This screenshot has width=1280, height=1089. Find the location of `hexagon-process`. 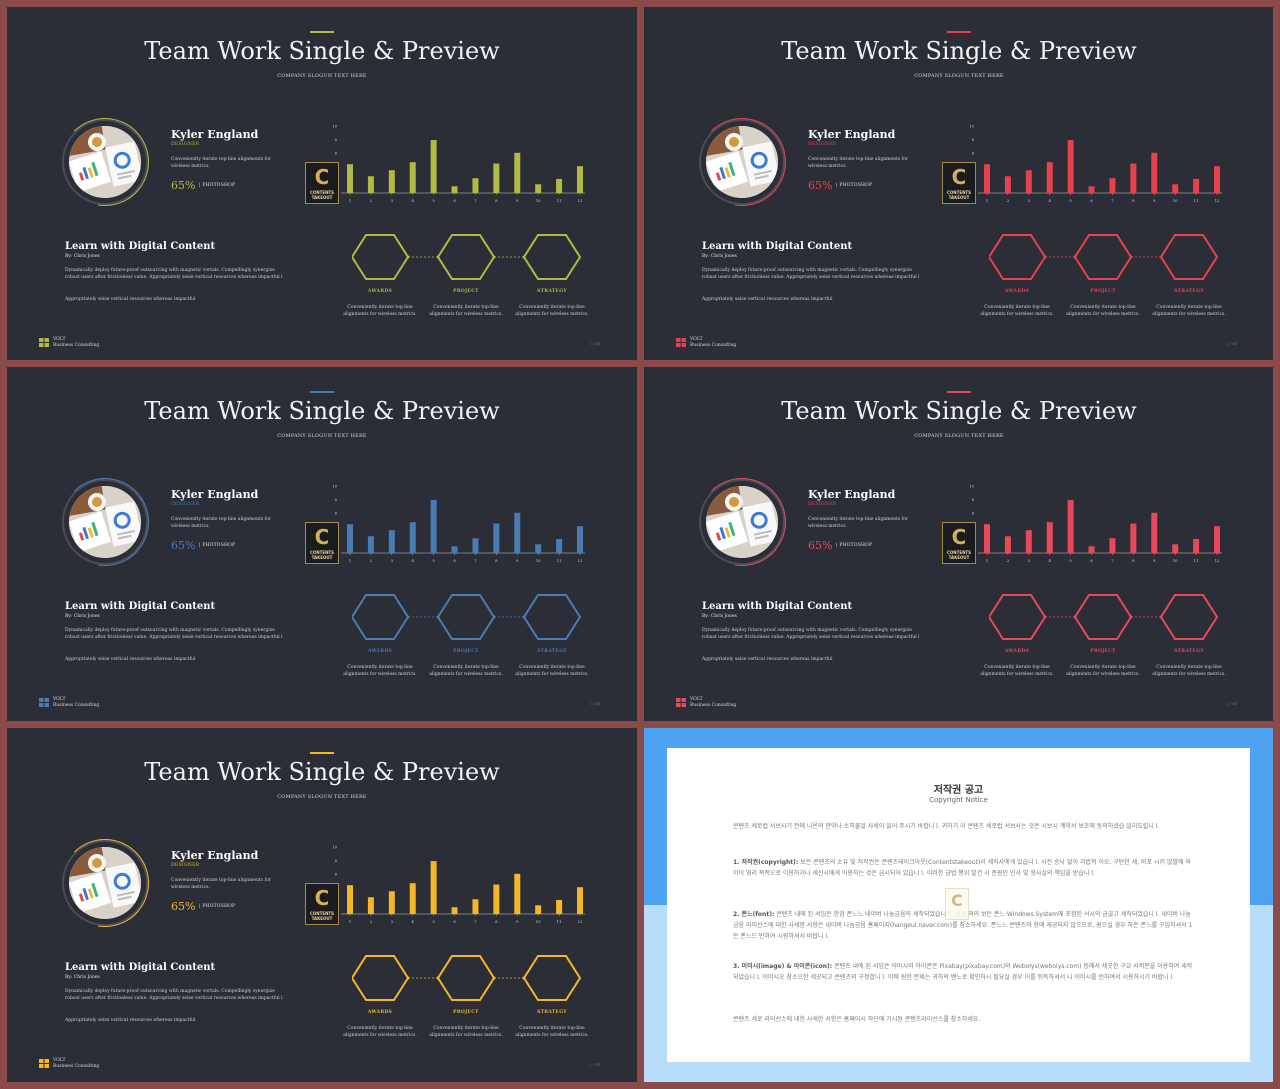

hexagon-process is located at coordinates (1104, 617).